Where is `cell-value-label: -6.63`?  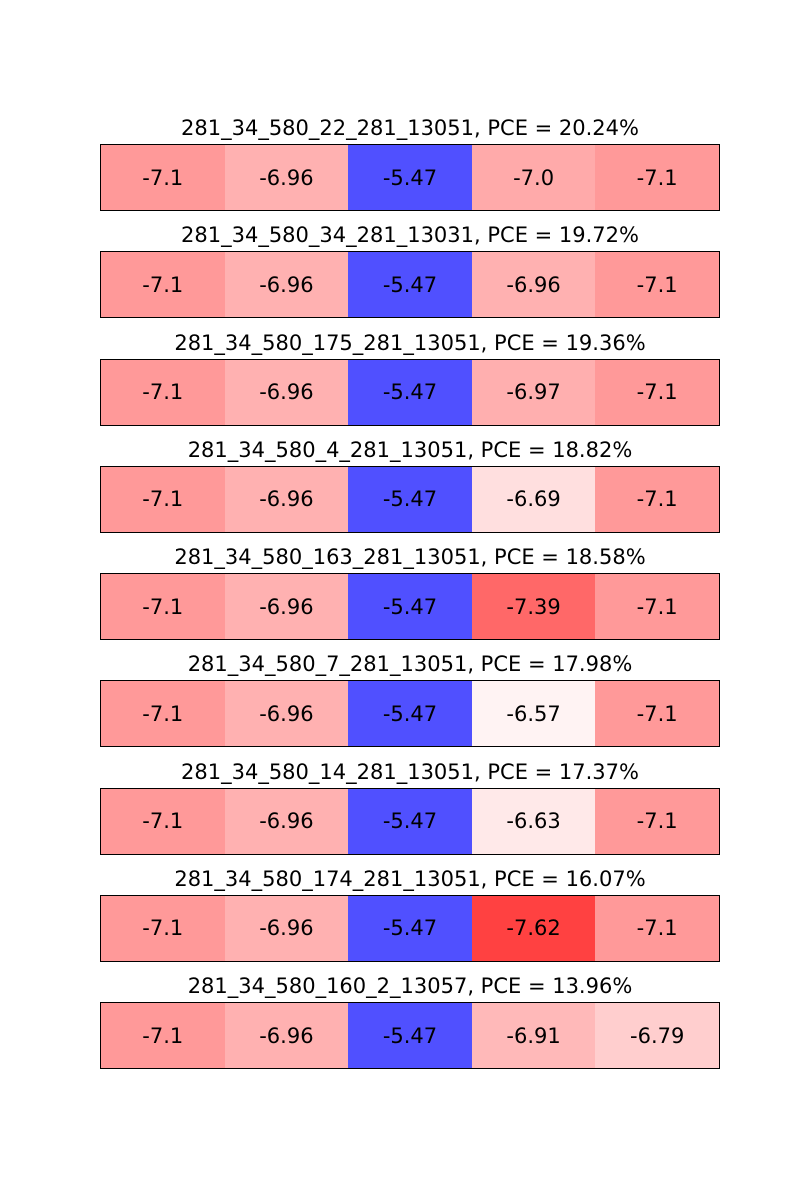
cell-value-label: -6.63 is located at coordinates (533, 821).